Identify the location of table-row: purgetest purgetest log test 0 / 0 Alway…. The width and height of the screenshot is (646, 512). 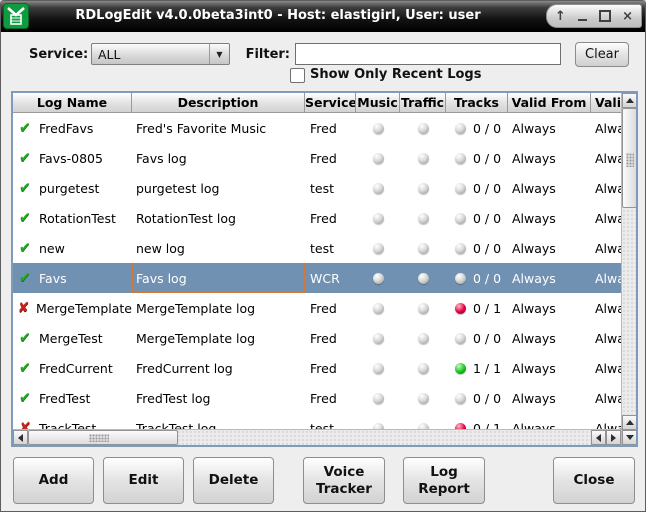
(317, 188).